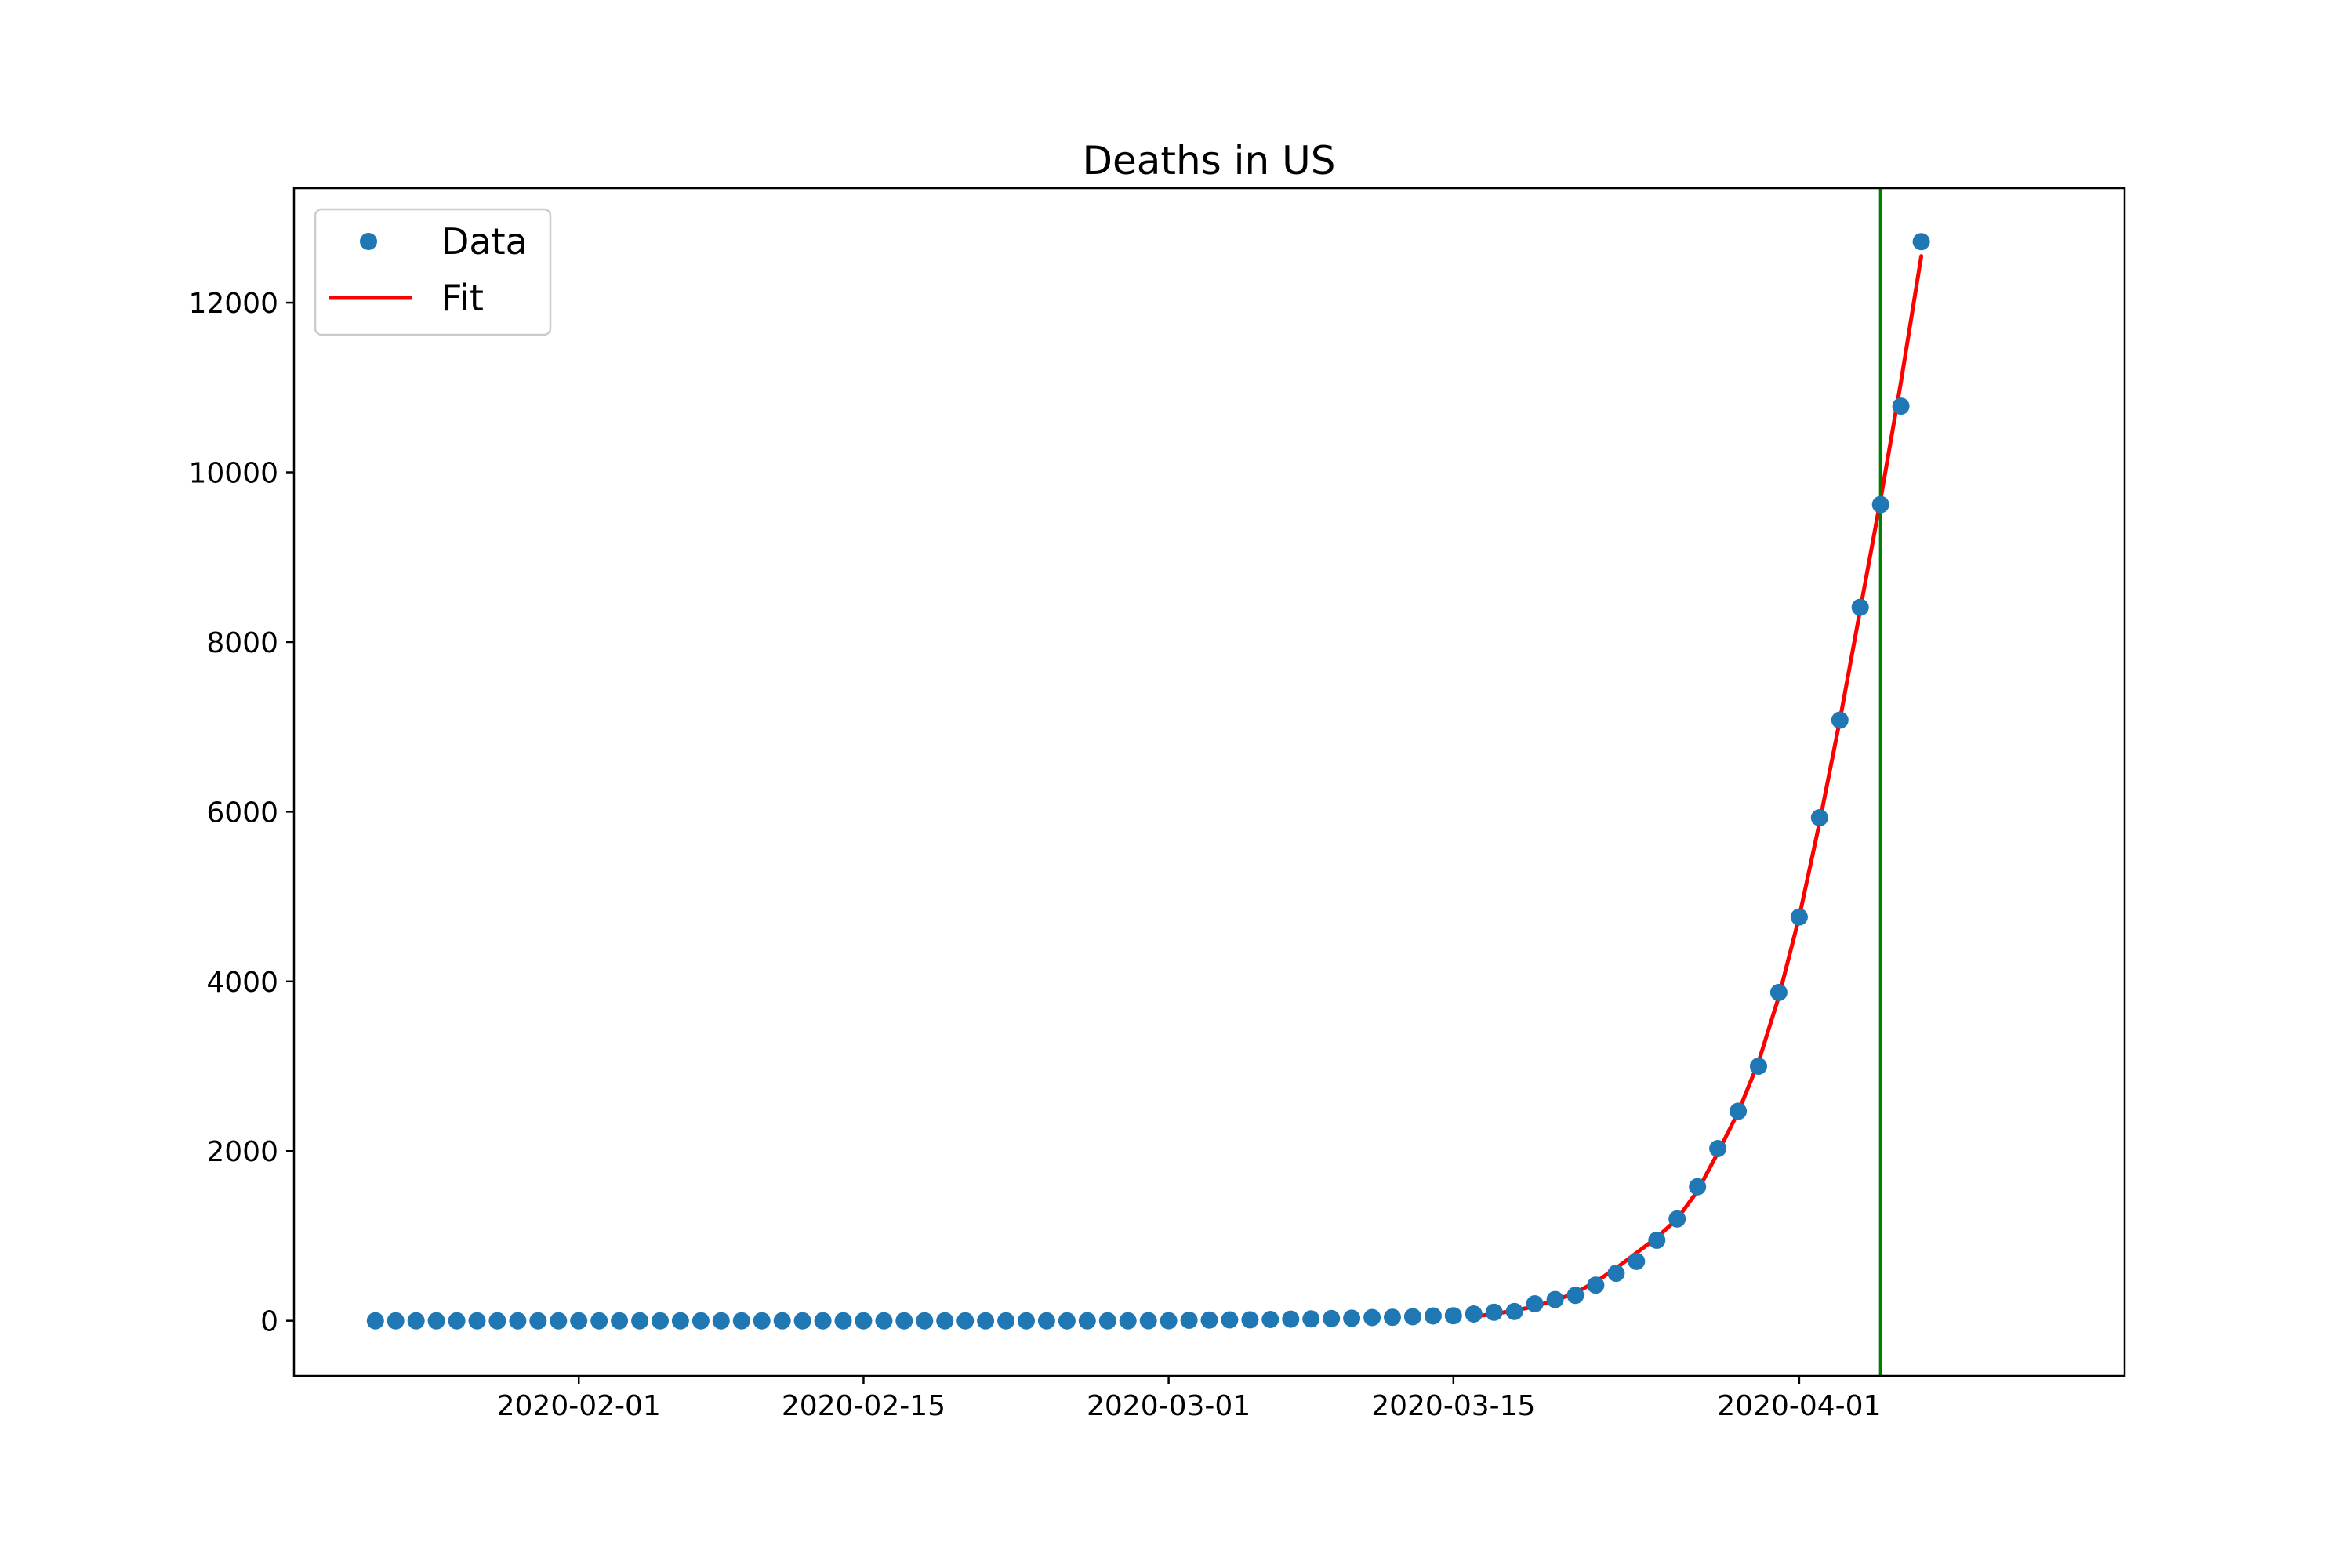 The height and width of the screenshot is (1568, 2352). I want to click on y-tick-label: 6000, so click(242, 813).